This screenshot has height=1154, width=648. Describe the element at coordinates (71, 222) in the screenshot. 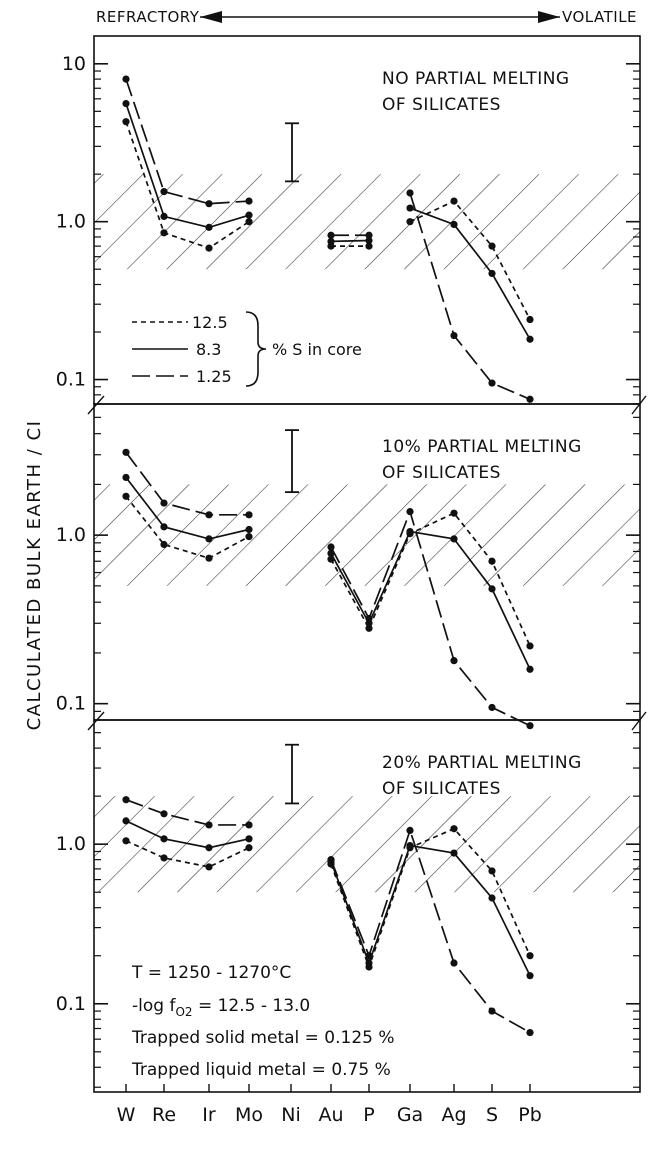

I see `y-tick-label: 1.0` at that location.